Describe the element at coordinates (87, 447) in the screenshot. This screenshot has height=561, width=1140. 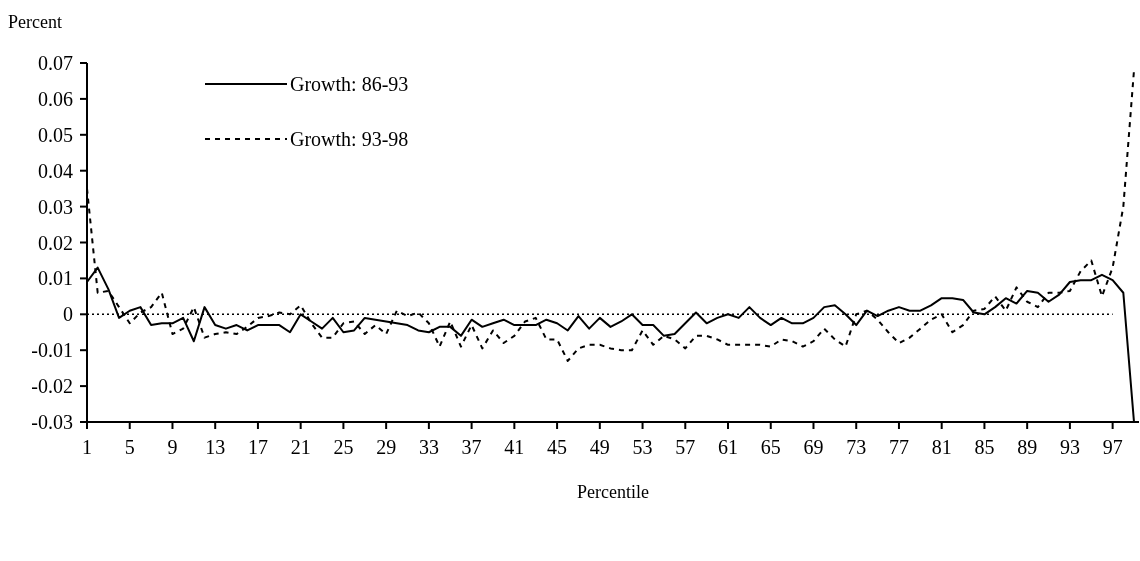
I see `x-tick-label: 1` at that location.